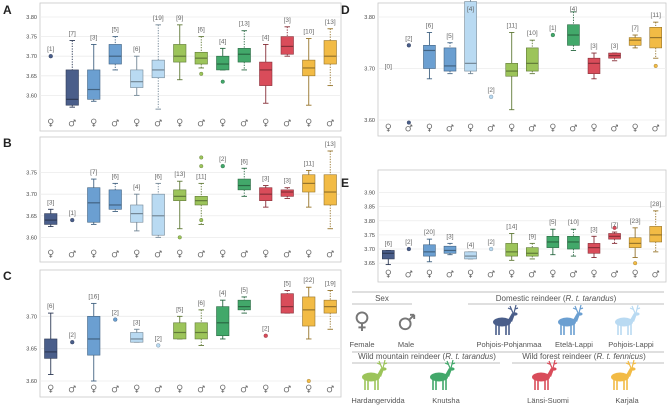  Describe the element at coordinates (31, 174) in the screenshot. I see `y-tick-label: 3.75` at that location.